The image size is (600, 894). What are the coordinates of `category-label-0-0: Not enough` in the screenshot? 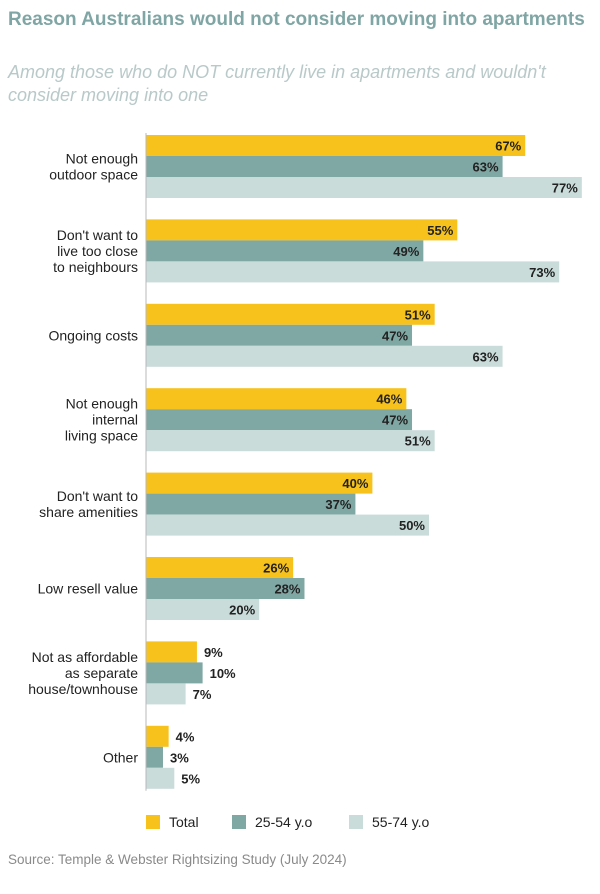 It's located at (102, 159).